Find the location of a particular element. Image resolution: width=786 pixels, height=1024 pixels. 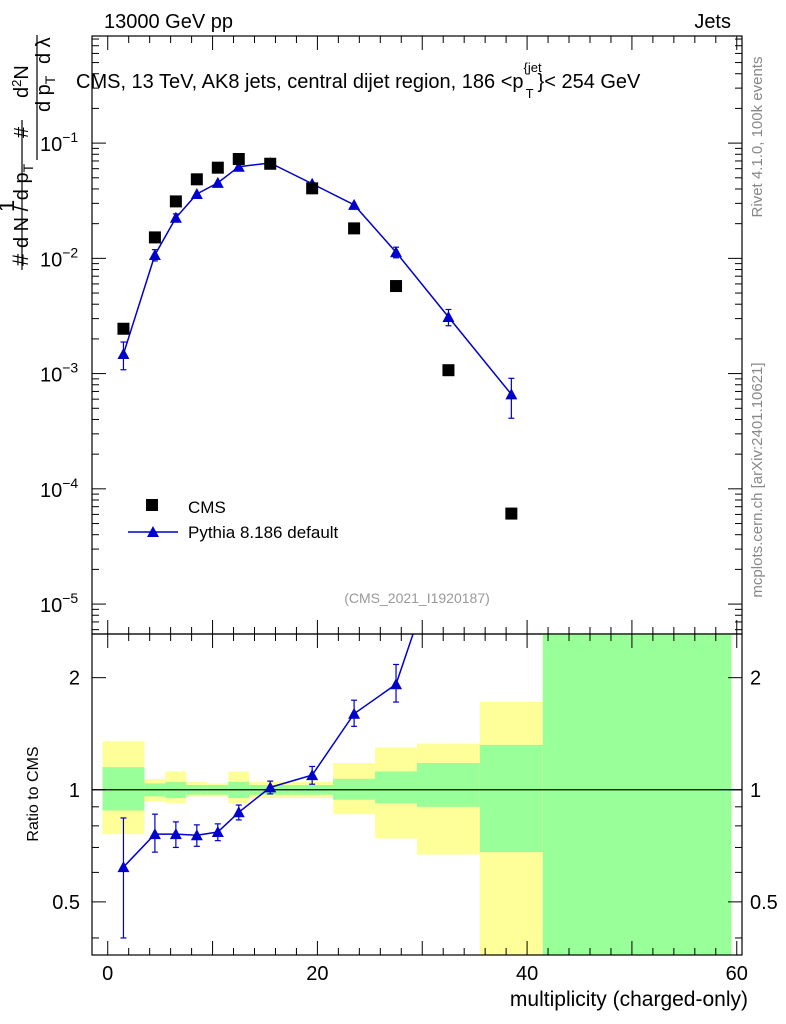

legend: CMS Pythia 8.186 default is located at coordinates (233, 520).